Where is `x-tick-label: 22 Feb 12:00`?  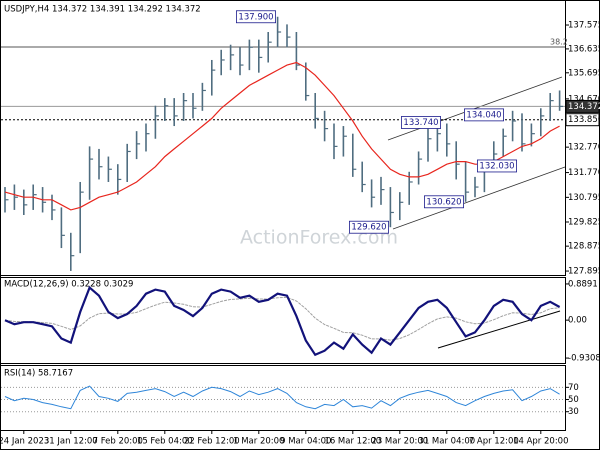
x-tick-label: 22 Feb 12:00 is located at coordinates (212, 442).